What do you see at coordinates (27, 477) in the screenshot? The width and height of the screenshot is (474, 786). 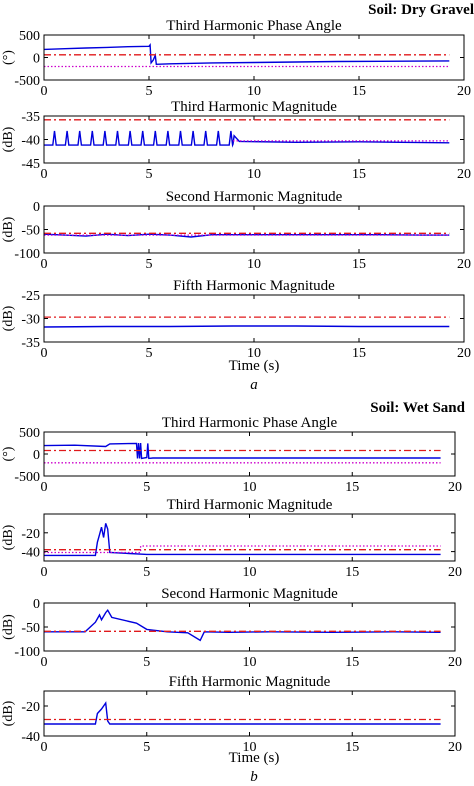 I see `y-tick-label: -500` at bounding box center [27, 477].